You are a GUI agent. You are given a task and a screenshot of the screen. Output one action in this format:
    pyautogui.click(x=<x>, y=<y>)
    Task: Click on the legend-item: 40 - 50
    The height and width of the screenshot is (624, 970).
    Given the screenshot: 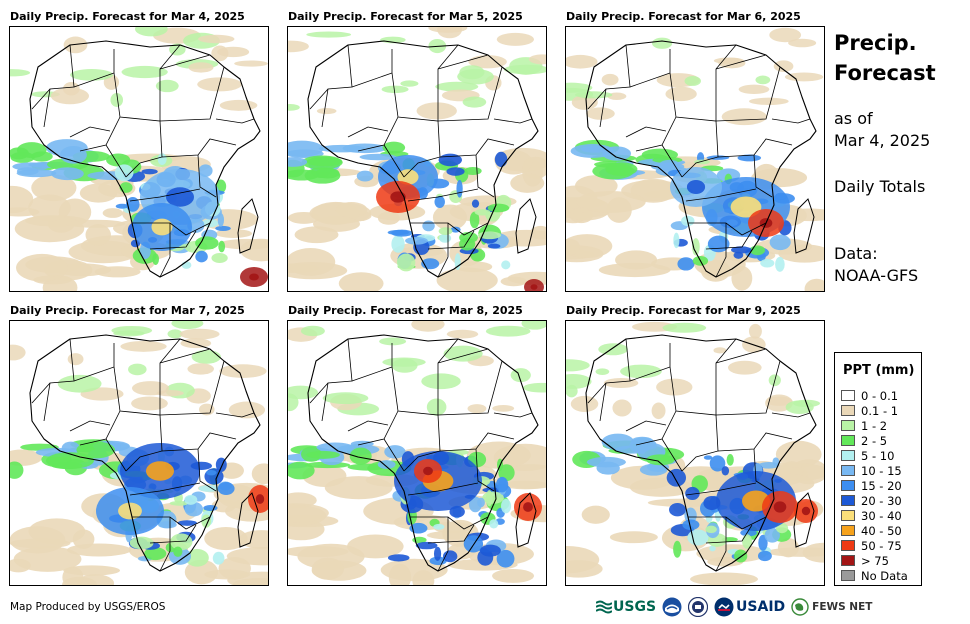 What is the action you would take?
    pyautogui.click(x=871, y=530)
    